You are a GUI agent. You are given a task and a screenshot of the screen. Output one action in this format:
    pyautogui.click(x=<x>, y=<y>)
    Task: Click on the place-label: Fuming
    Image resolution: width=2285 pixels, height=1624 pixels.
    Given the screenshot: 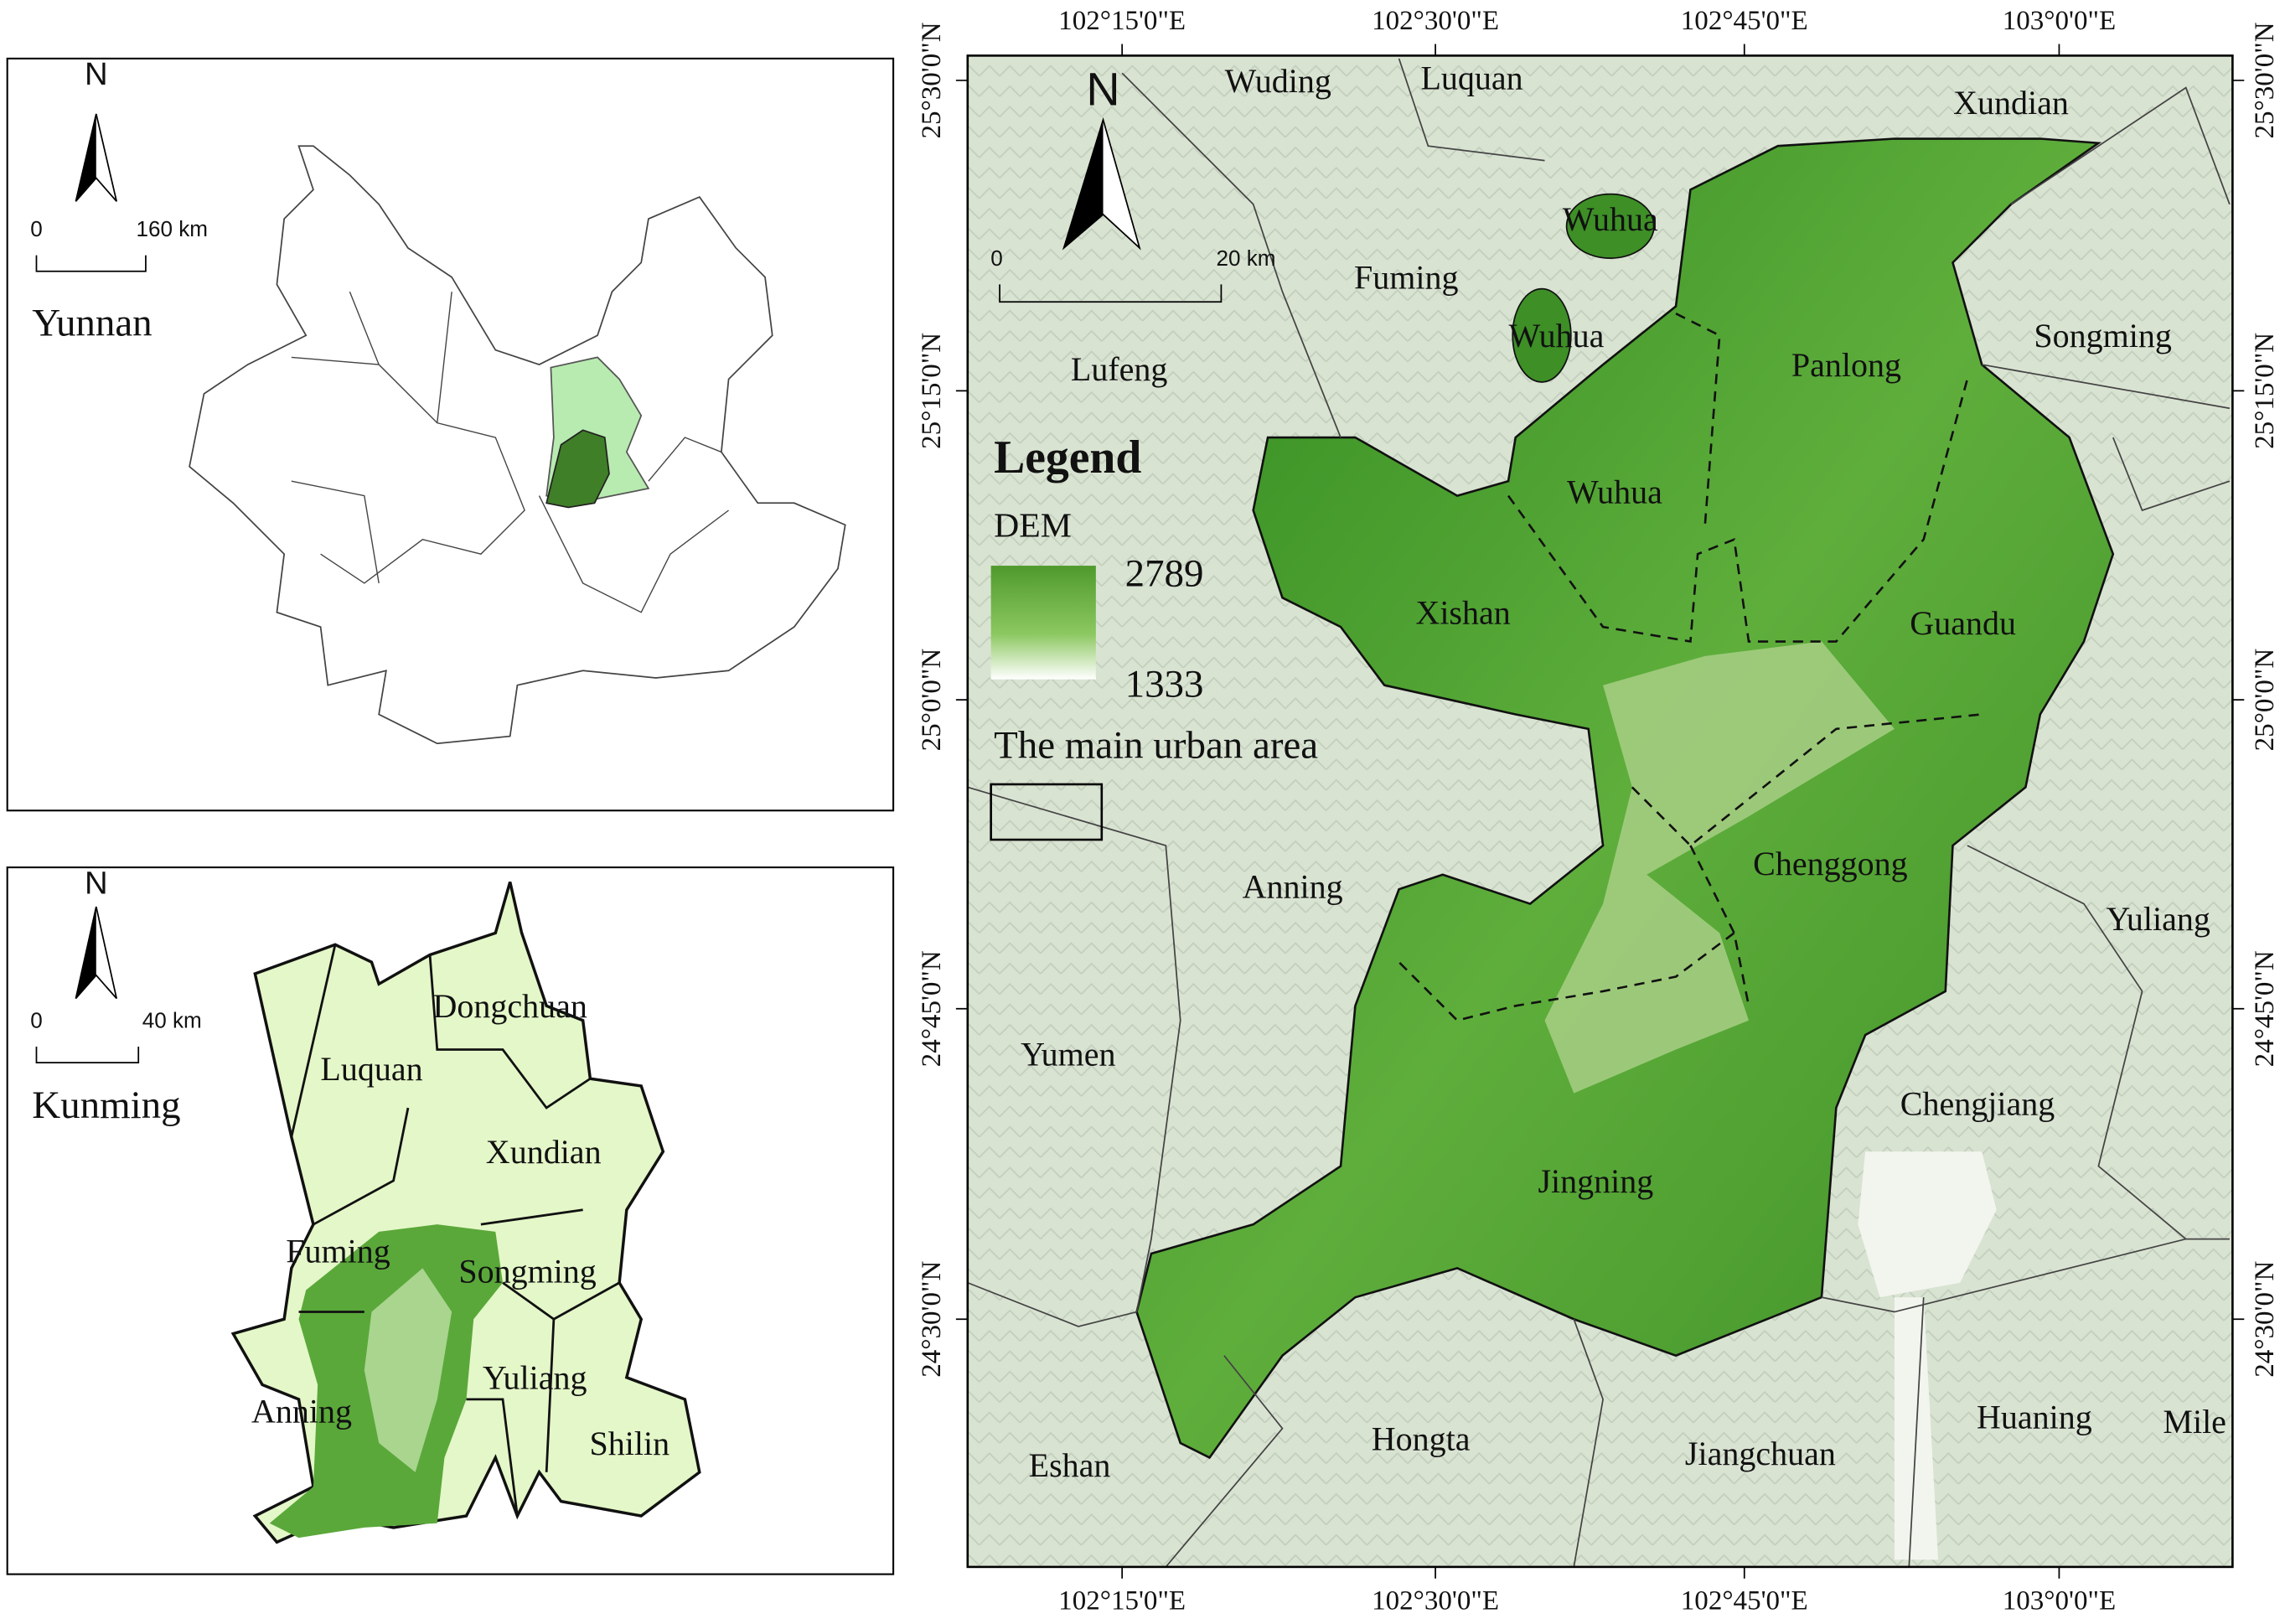 What is the action you would take?
    pyautogui.click(x=1406, y=278)
    